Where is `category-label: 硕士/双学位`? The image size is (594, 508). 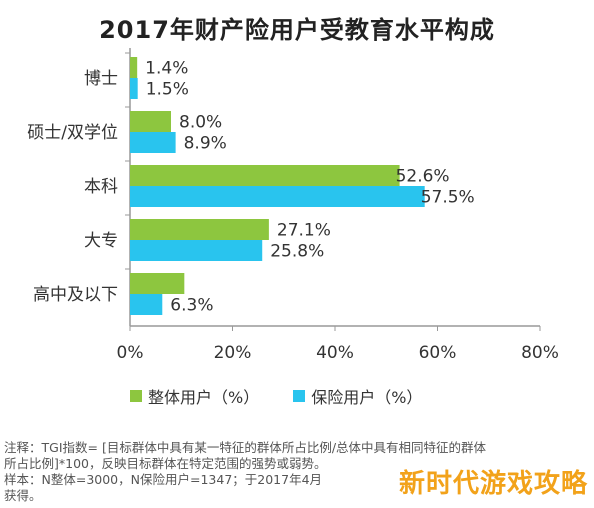
category-label: 硕士/双学位 is located at coordinates (72, 133).